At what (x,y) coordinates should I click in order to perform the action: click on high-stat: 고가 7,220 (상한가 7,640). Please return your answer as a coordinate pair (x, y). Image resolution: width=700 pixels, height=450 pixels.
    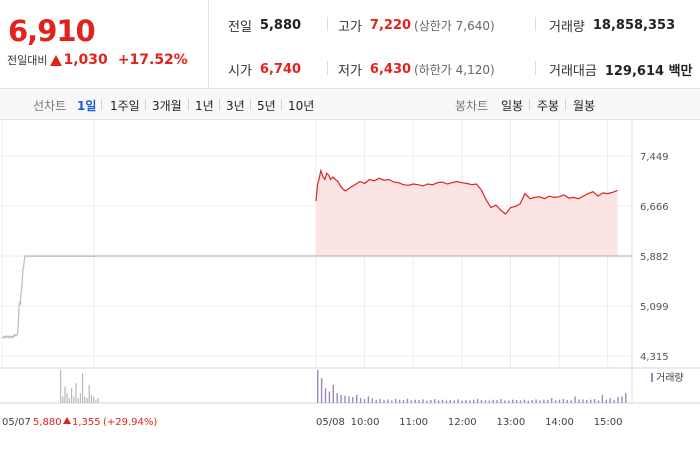
    Looking at the image, I should click on (416, 25).